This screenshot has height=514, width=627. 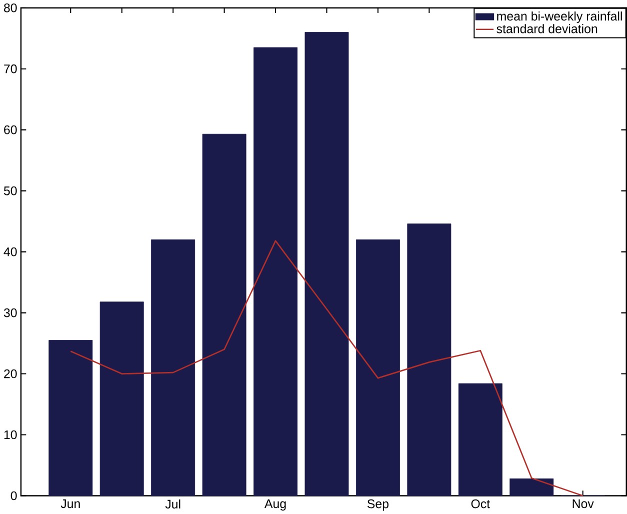 I want to click on x-tick-label: Nov, so click(x=583, y=503).